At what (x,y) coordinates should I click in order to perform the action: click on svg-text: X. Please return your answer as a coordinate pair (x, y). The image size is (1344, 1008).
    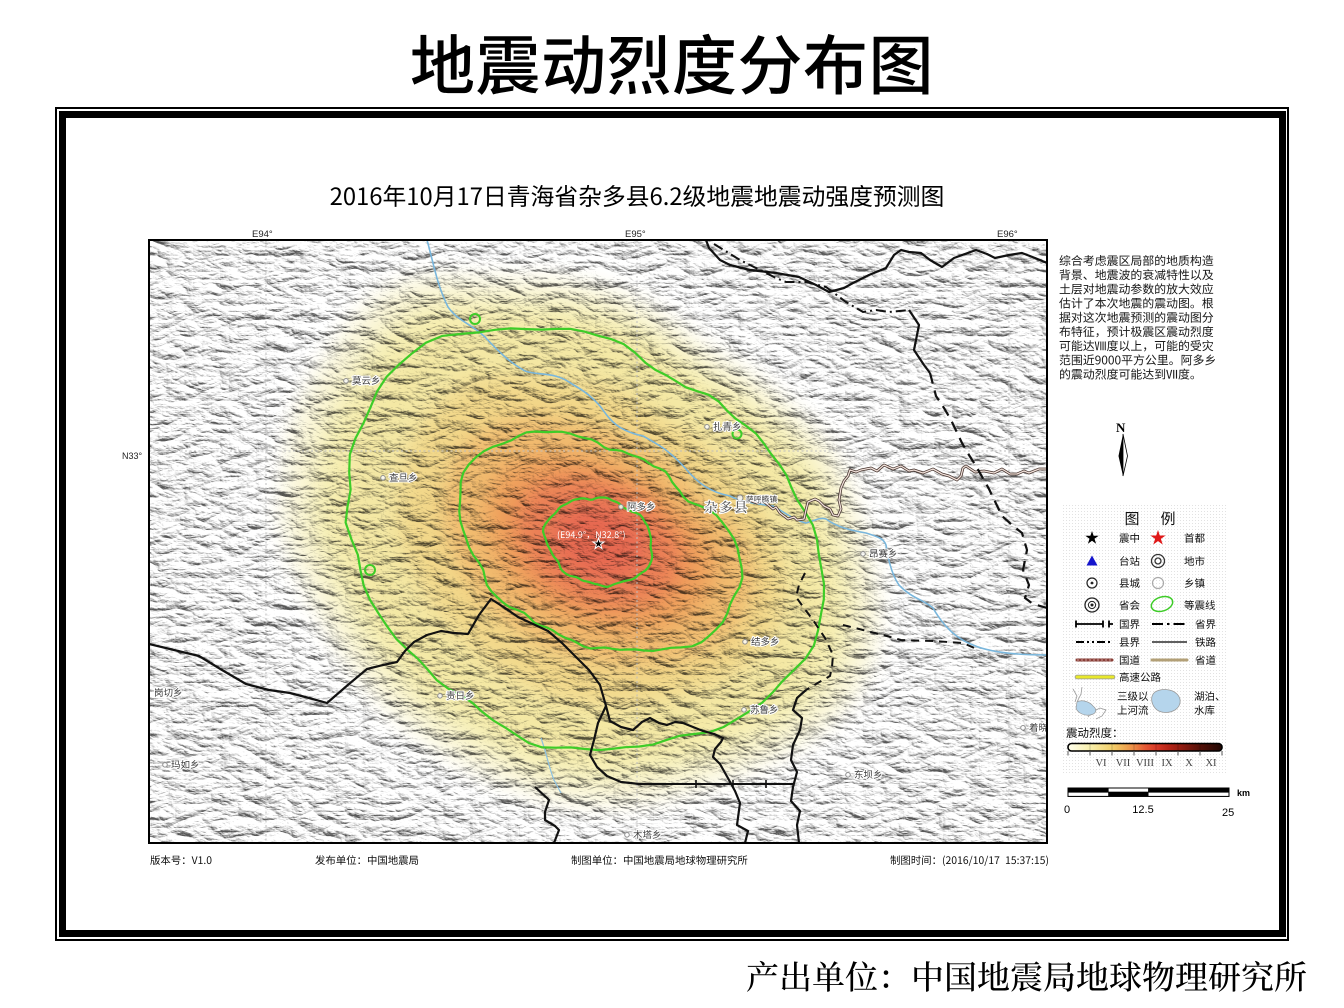
    Looking at the image, I should click on (1189, 763).